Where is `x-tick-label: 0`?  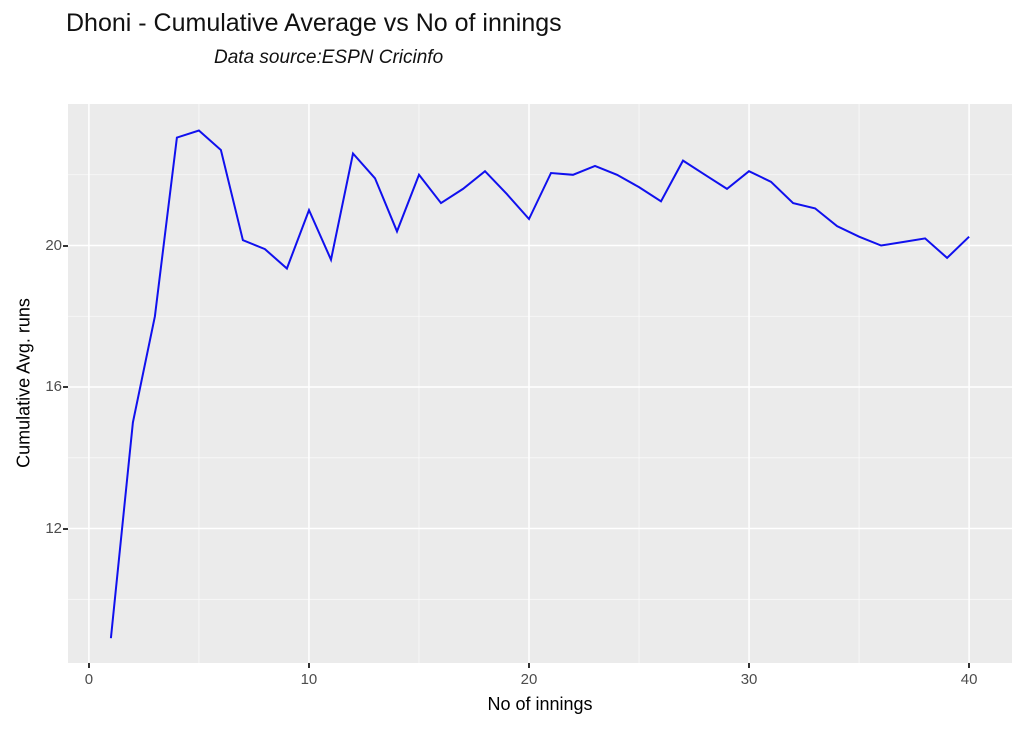
x-tick-label: 0 is located at coordinates (89, 679).